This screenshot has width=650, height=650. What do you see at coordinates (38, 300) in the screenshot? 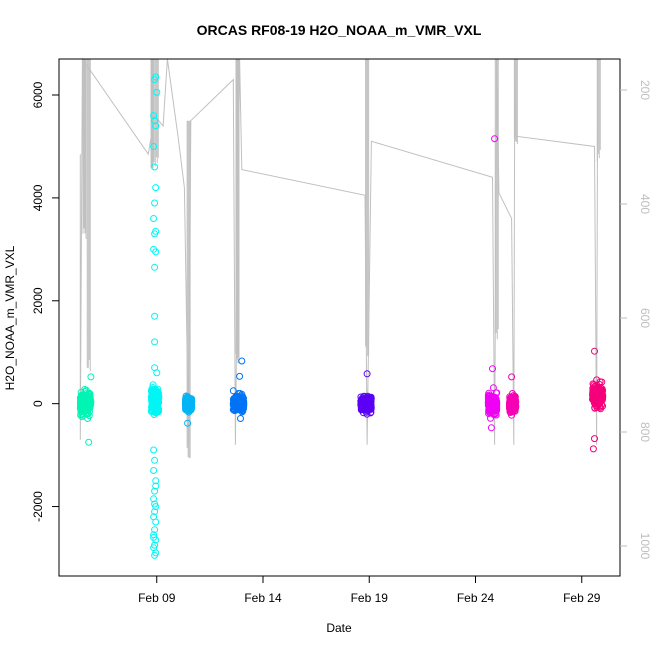
I see `y-tick-label: 2000` at bounding box center [38, 300].